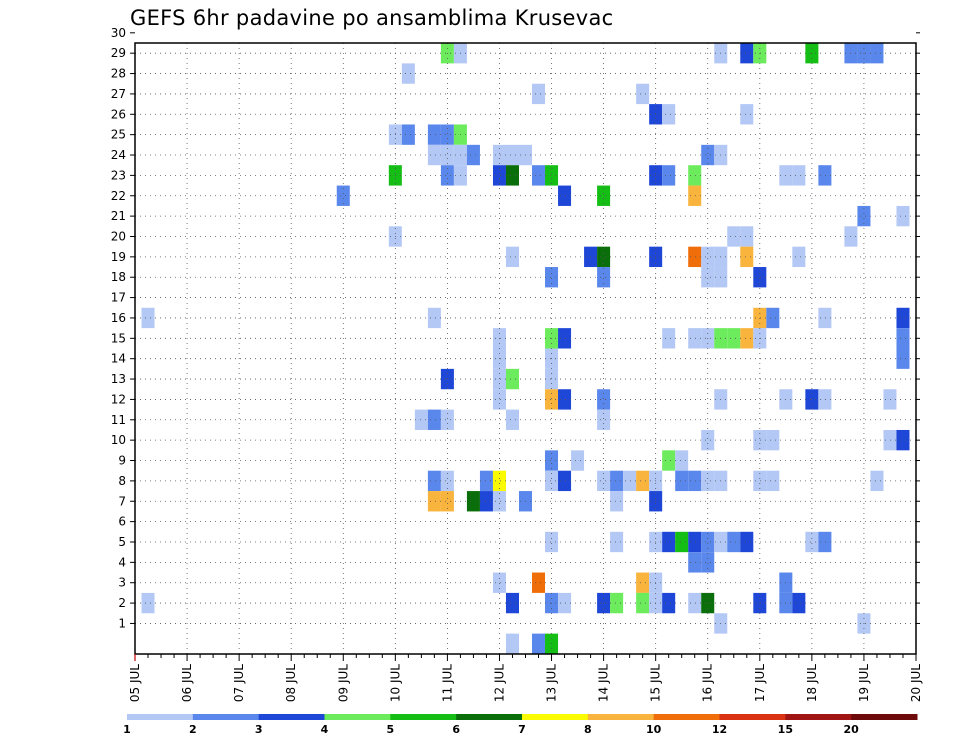 This screenshot has width=960, height=742. What do you see at coordinates (604, 683) in the screenshot?
I see `x-tick-label: 14 JUL` at bounding box center [604, 683].